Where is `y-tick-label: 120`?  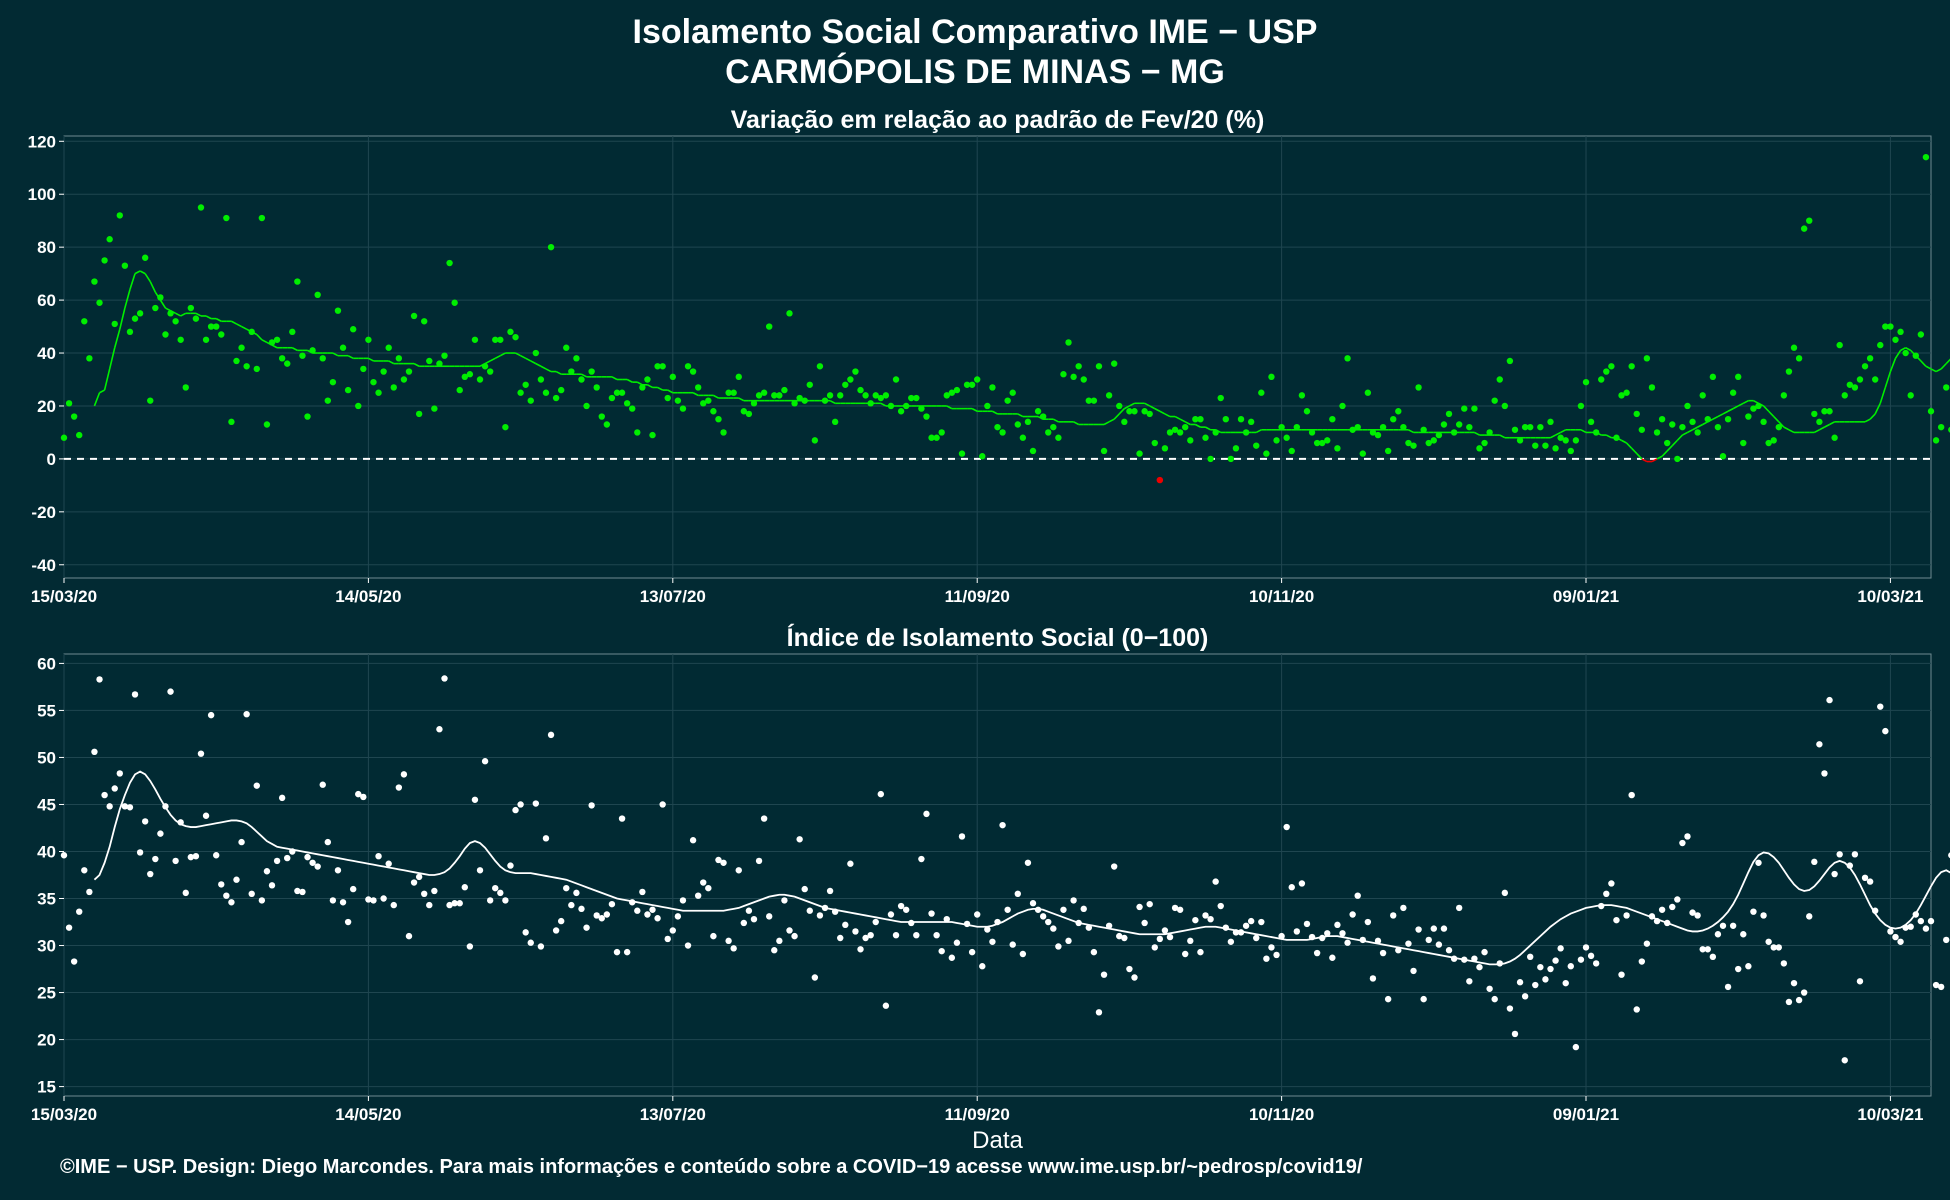
y-tick-label: 120 is located at coordinates (42, 141).